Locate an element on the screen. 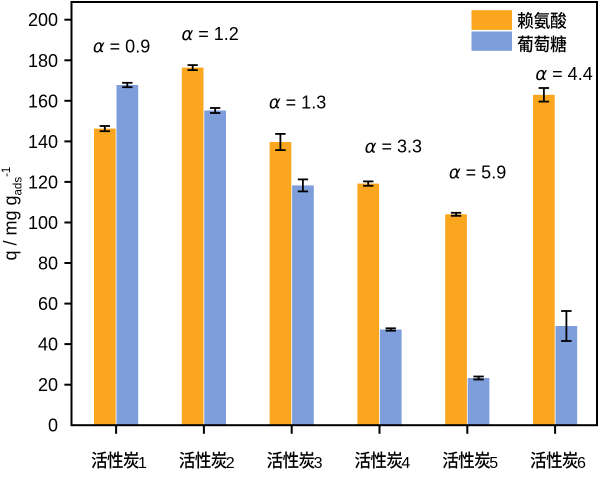 This screenshot has width=600, height=482. svg-text: = 1.2 is located at coordinates (218, 34).